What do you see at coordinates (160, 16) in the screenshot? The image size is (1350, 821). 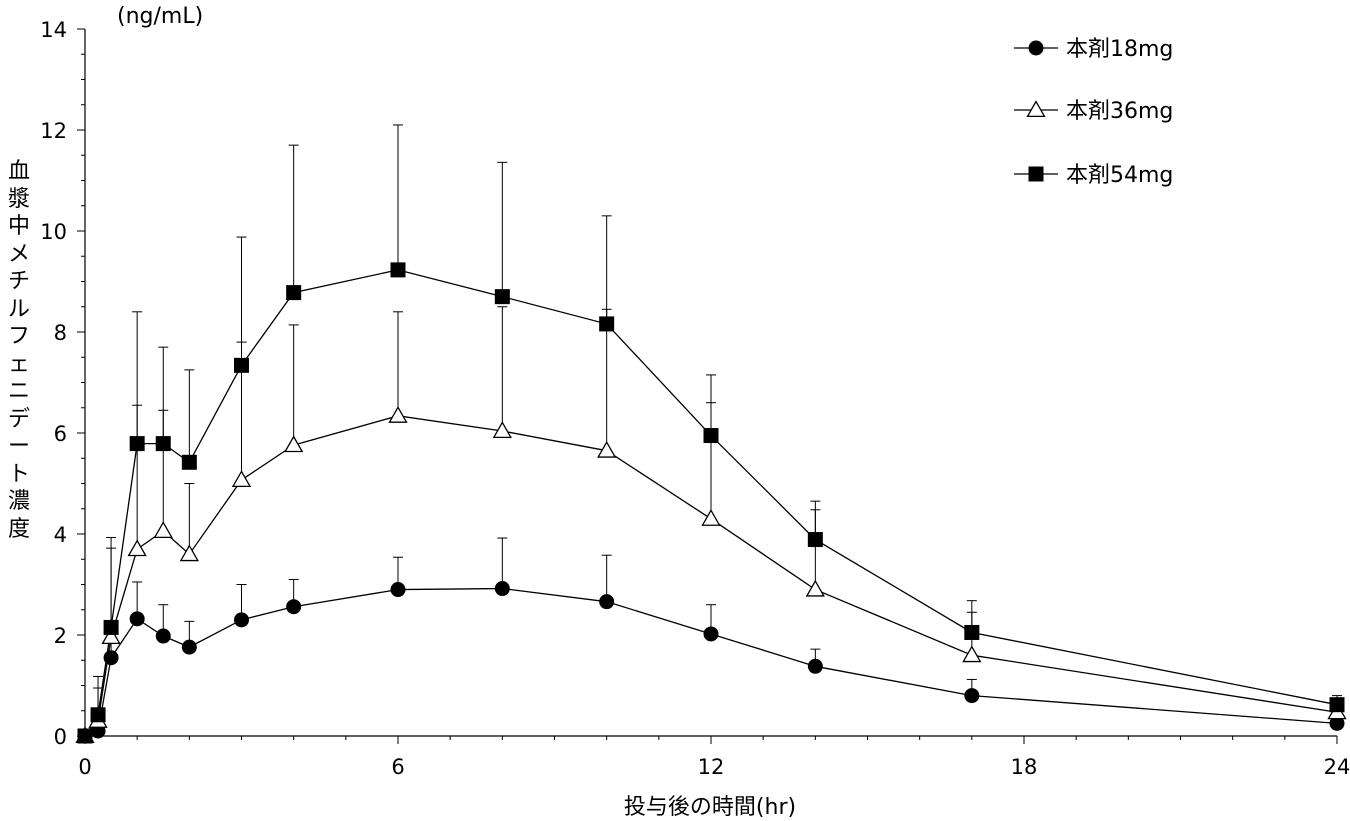 I see `y-unit-label: (ng/mL)` at bounding box center [160, 16].